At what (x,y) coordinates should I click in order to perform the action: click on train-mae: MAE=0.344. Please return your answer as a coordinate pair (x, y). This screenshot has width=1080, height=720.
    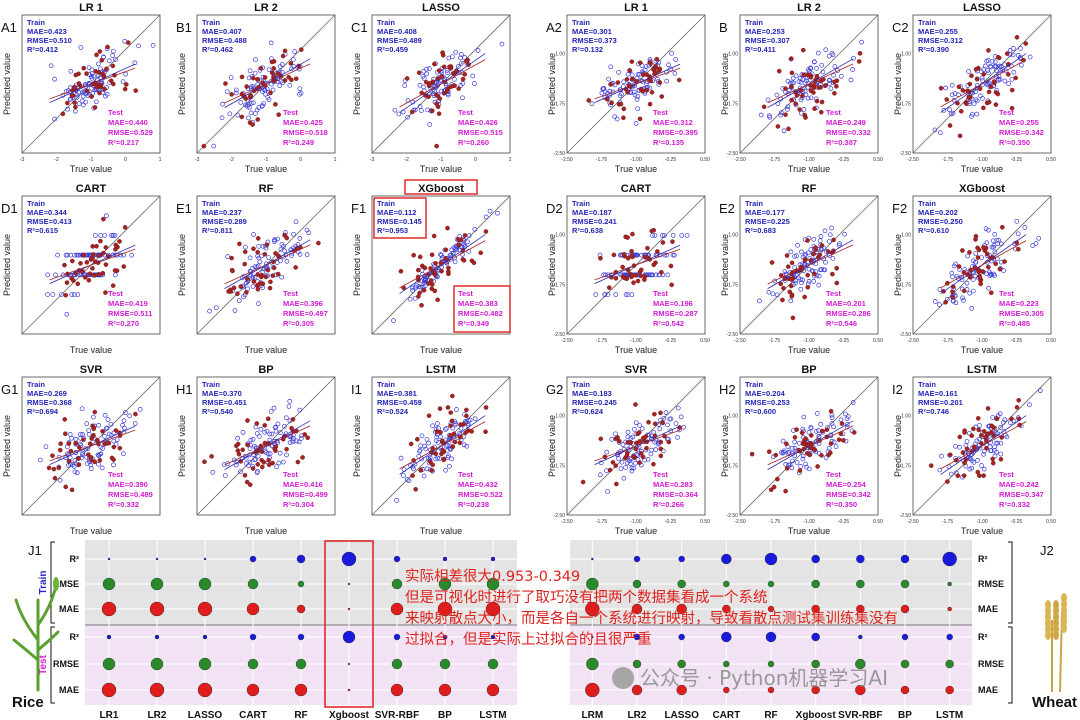
    Looking at the image, I should click on (47, 212).